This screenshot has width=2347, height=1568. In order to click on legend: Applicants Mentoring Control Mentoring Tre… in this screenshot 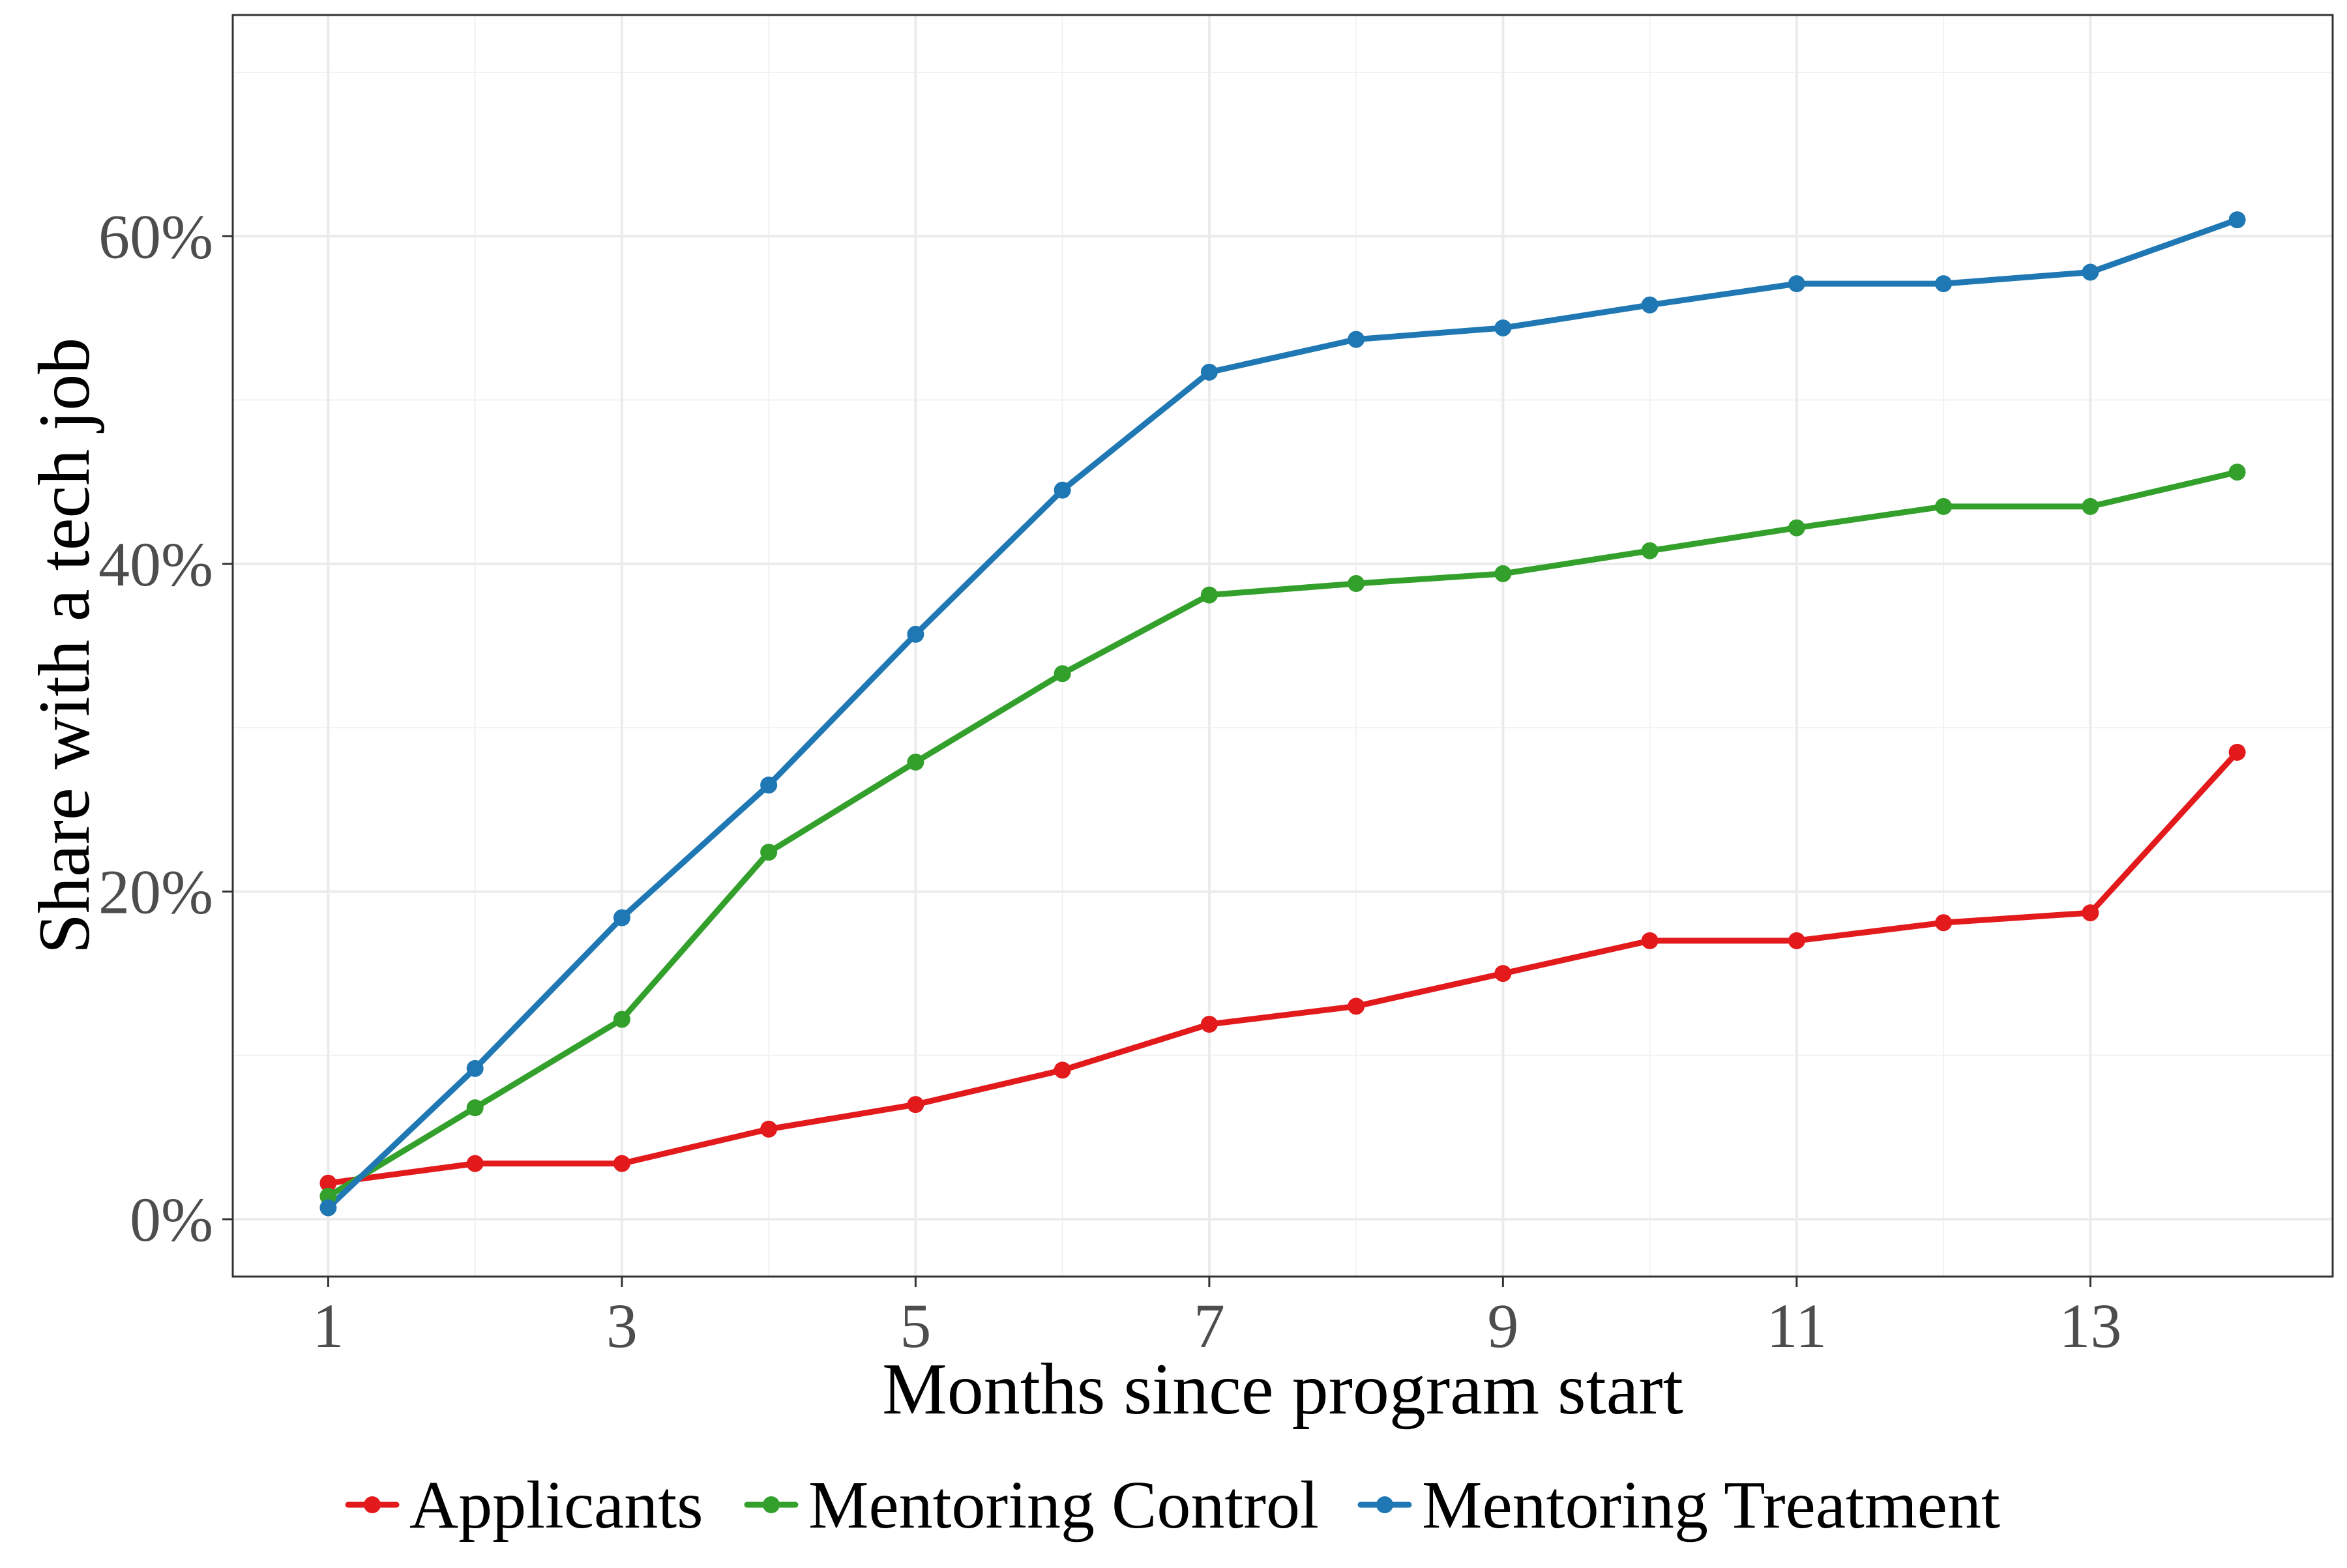, I will do `click(1172, 1506)`.